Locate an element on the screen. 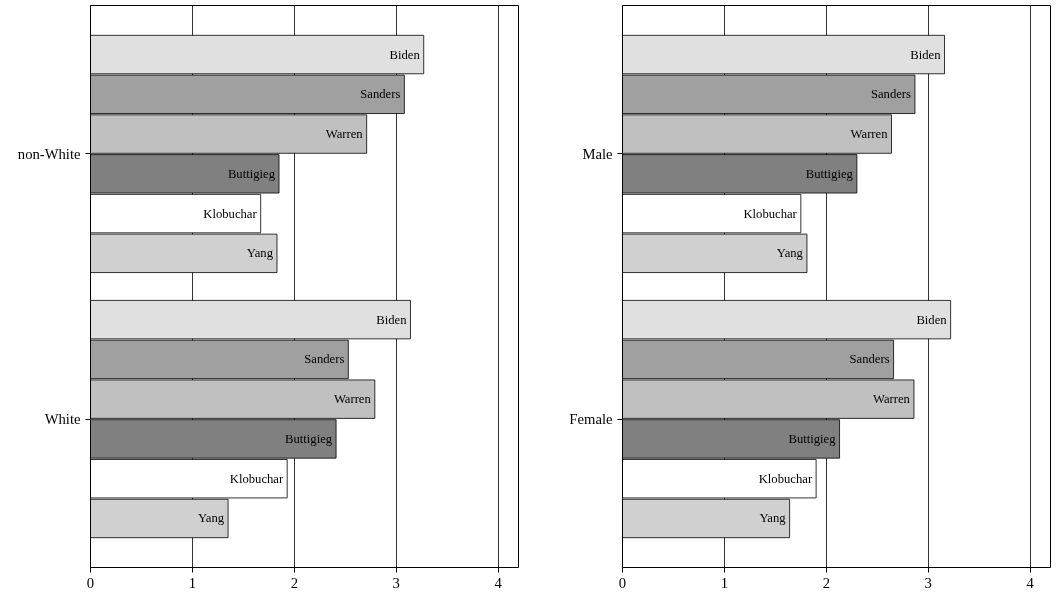 Image resolution: width=1064 pixels, height=597 pixels. y-tick-label: non-White is located at coordinates (49, 153).